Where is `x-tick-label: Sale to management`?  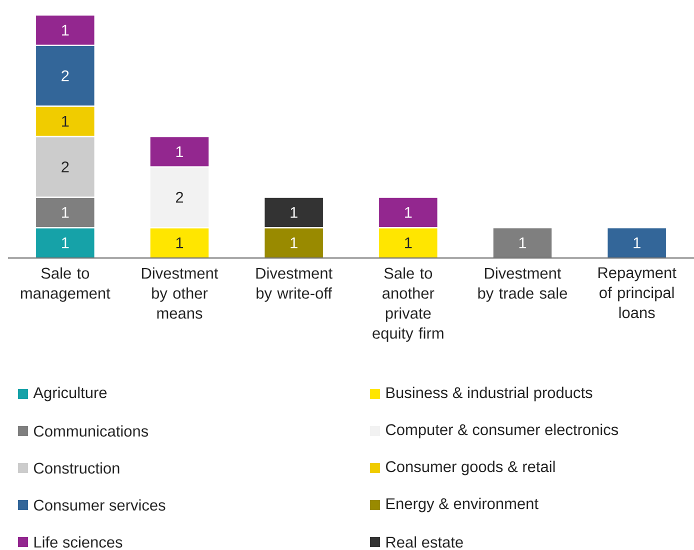
x-tick-label: Sale to management is located at coordinates (65, 284).